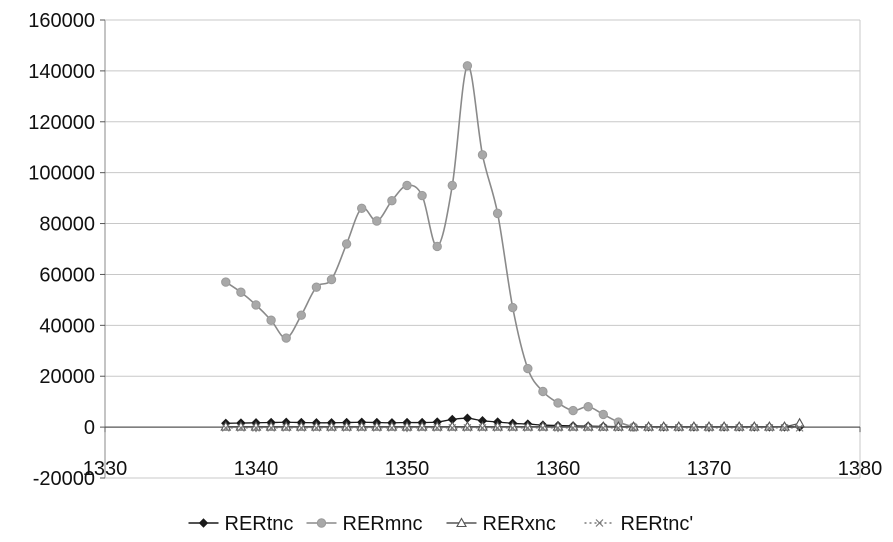  I want to click on y-tick-label: 120000, so click(61, 123).